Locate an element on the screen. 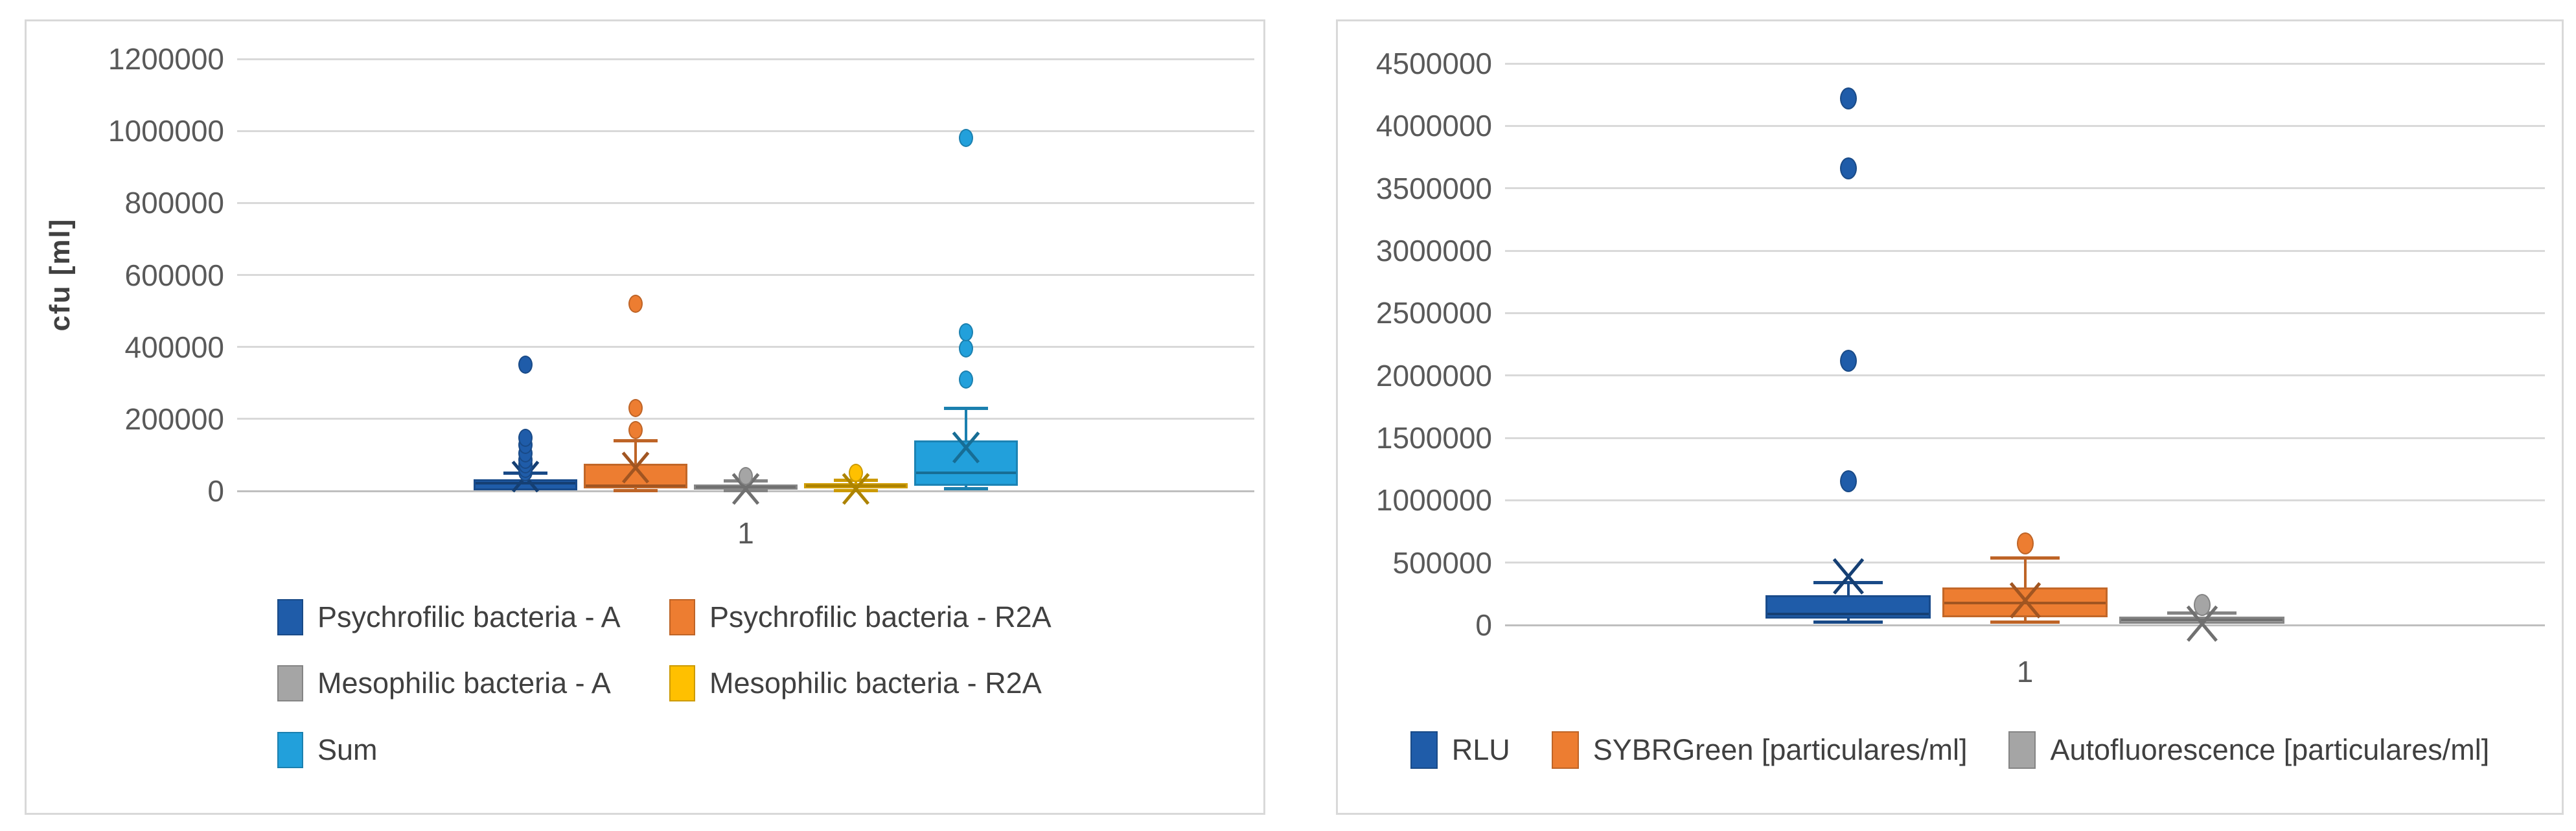 This screenshot has width=2576, height=831. legend-item: Mesophilic bacteria - R2A is located at coordinates (855, 683).